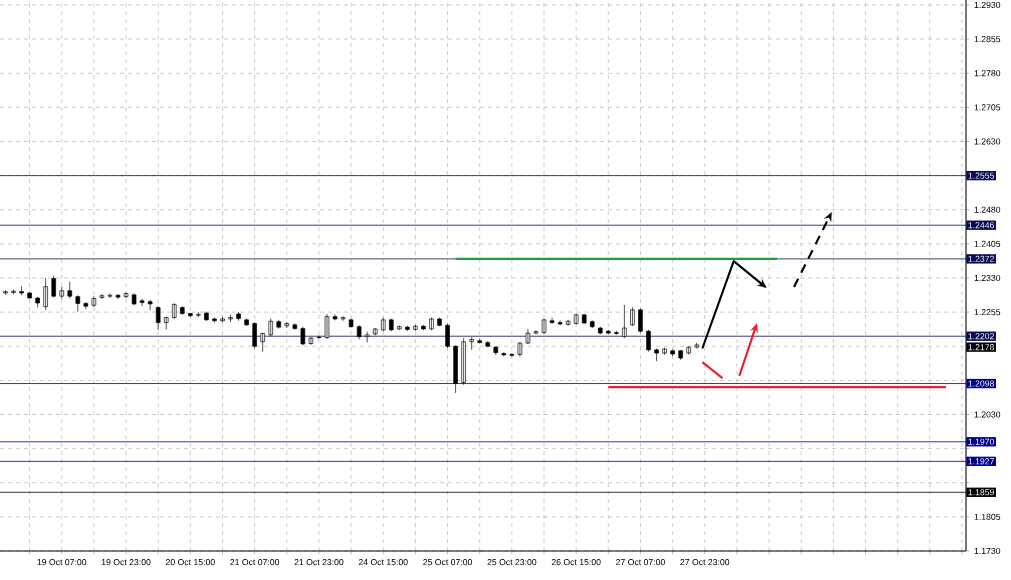 Image resolution: width=1011 pixels, height=580 pixels. I want to click on y-tick-label: 1.2855, so click(987, 39).